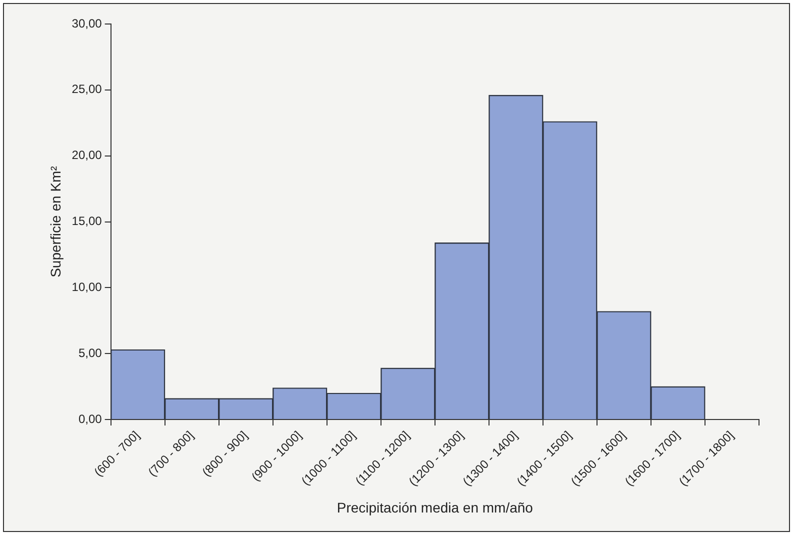 The width and height of the screenshot is (793, 535). I want to click on y-tick-label: 20,00, so click(87, 155).